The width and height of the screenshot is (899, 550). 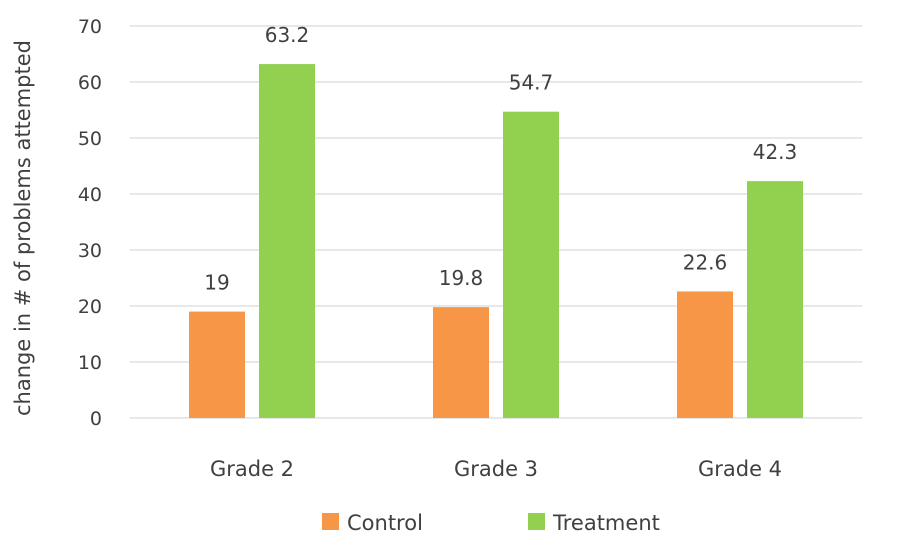 I want to click on legend: Control Treatment, so click(x=491, y=523).